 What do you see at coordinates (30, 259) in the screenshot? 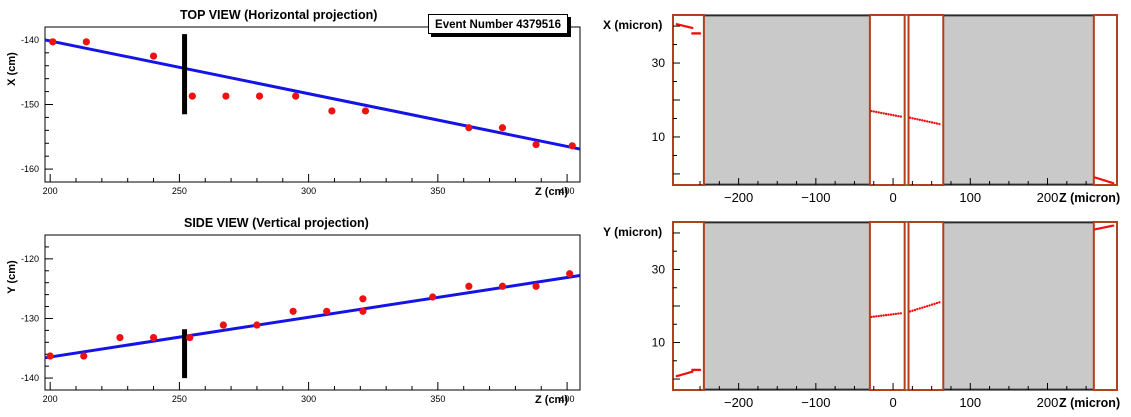
I see `side-view-y-tick-label: -120` at bounding box center [30, 259].